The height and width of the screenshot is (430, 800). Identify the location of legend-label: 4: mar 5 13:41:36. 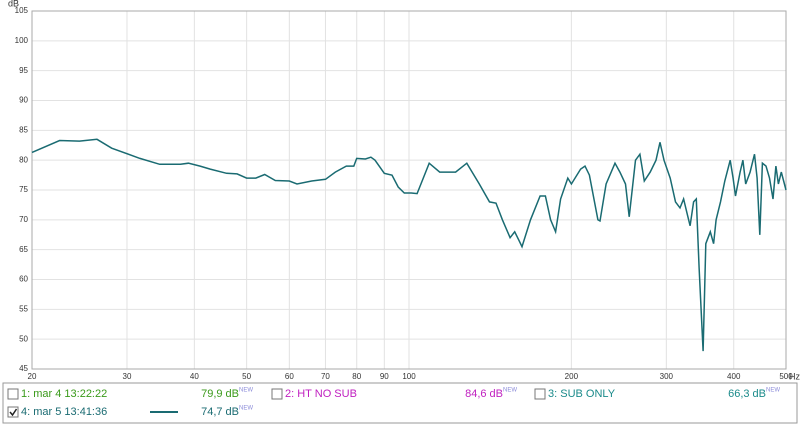
(64, 412).